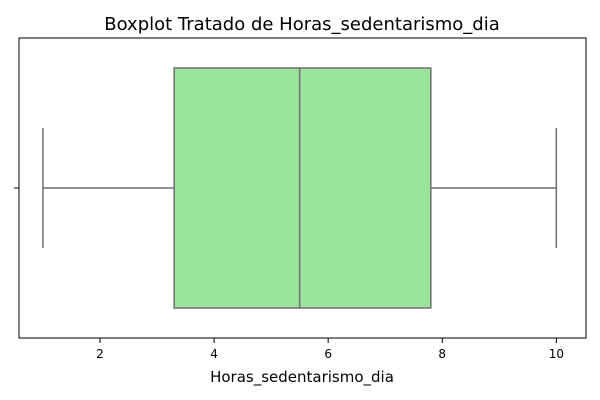 Image resolution: width=600 pixels, height=400 pixels. What do you see at coordinates (214, 354) in the screenshot?
I see `x-tick-label: 4` at bounding box center [214, 354].